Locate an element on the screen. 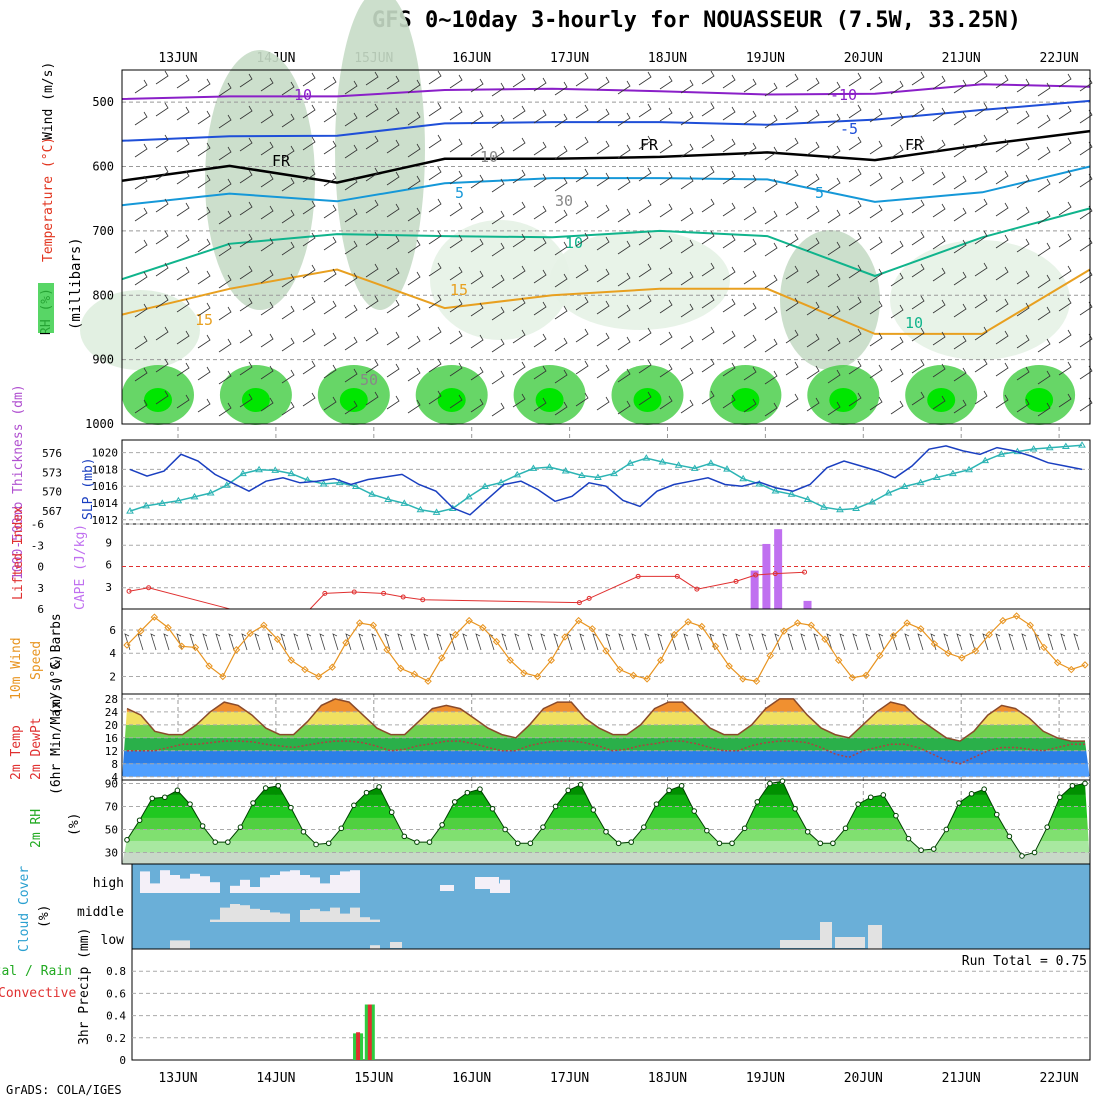 This screenshot has width=1100, height=1100. pressure-tick: 900 is located at coordinates (103, 360).